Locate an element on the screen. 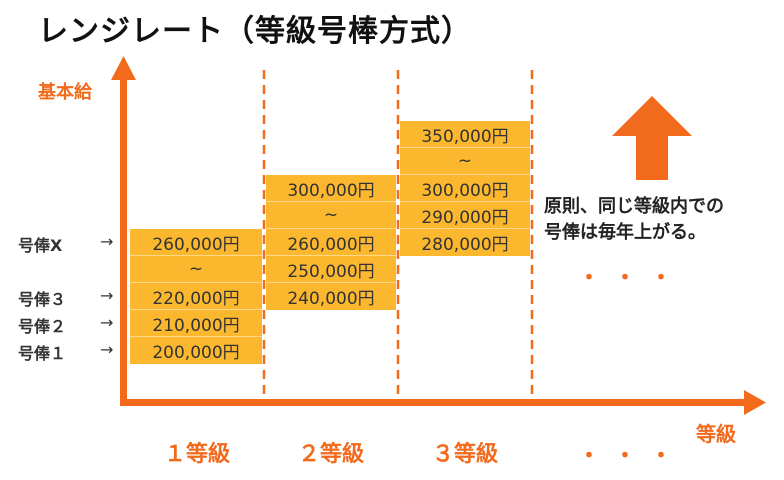 The image size is (784, 480). annotation-note: 原則、同じ等級内での 号俸は毎年上がる。 is located at coordinates (634, 220).